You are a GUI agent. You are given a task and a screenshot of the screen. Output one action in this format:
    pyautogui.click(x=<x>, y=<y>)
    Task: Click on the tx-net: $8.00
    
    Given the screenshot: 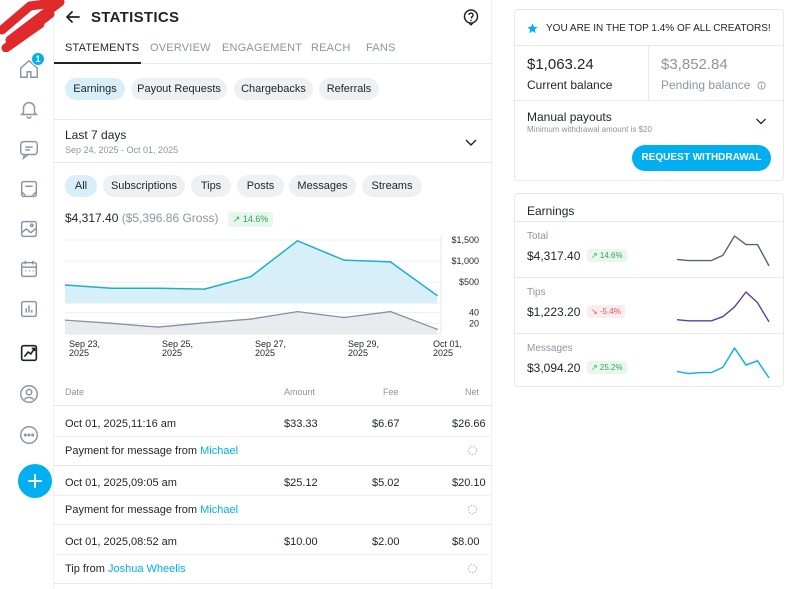 What is the action you would take?
    pyautogui.click(x=466, y=542)
    